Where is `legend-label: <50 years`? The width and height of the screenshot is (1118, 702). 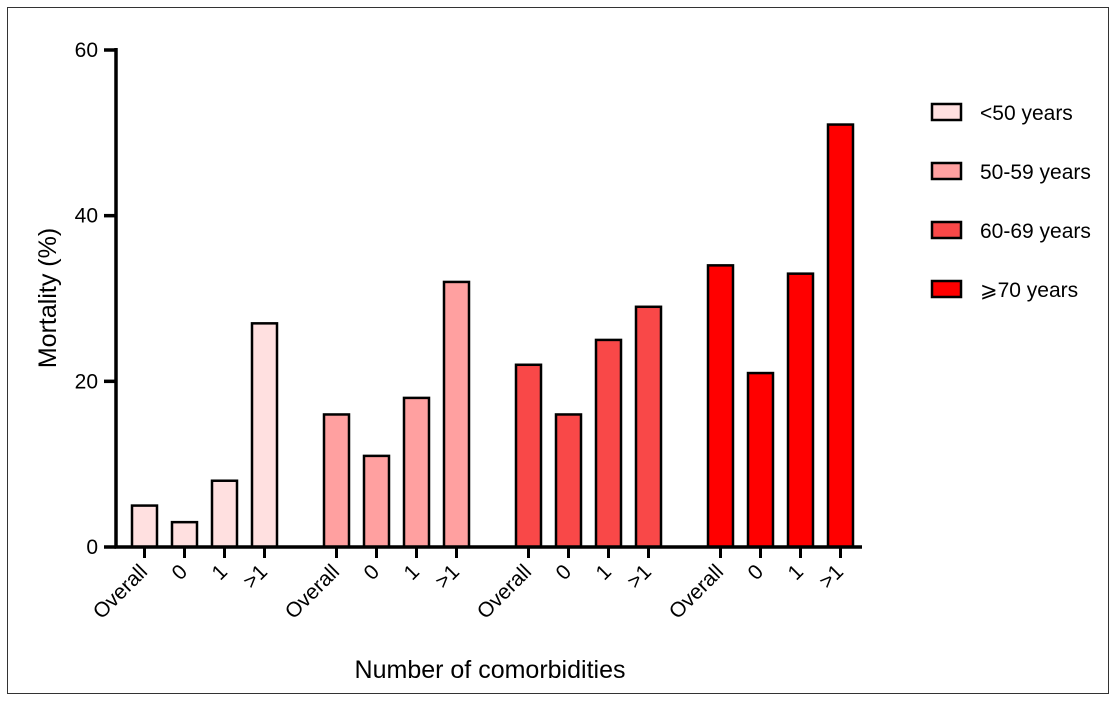 legend-label: <50 years is located at coordinates (1026, 113).